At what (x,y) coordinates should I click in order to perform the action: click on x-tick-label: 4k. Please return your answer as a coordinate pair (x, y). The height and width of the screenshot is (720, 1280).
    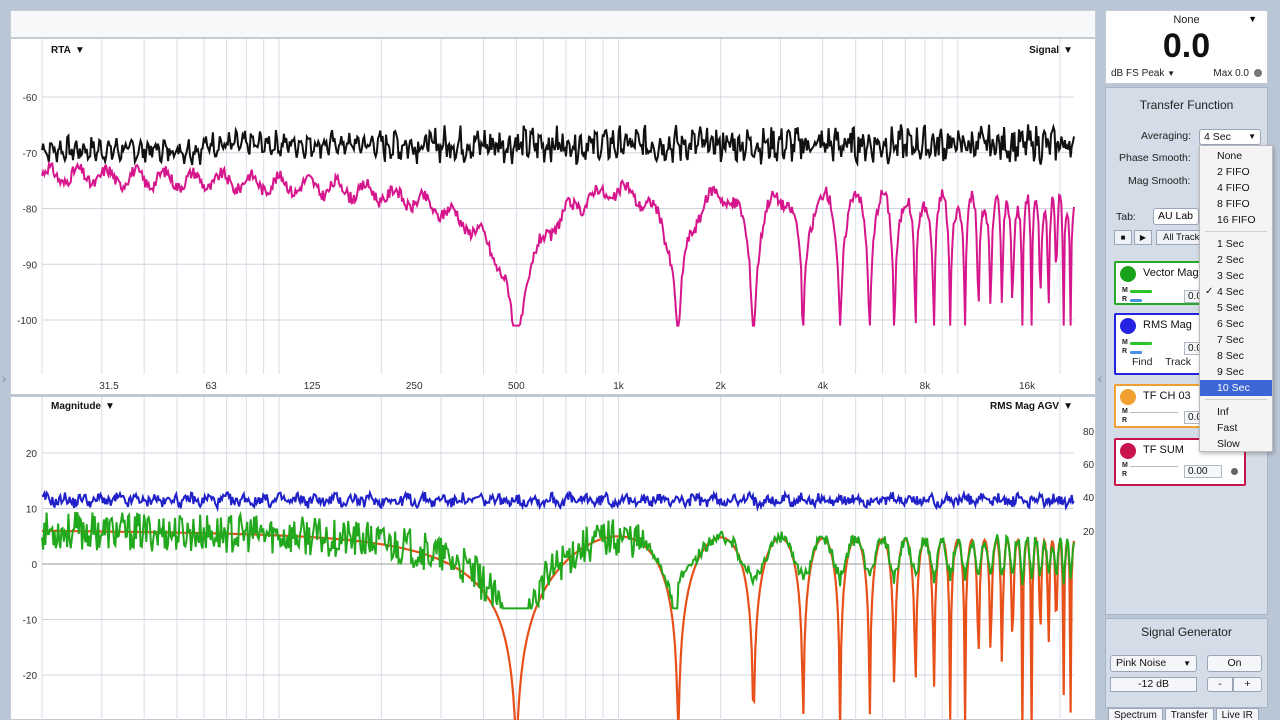
    Looking at the image, I should click on (824, 386).